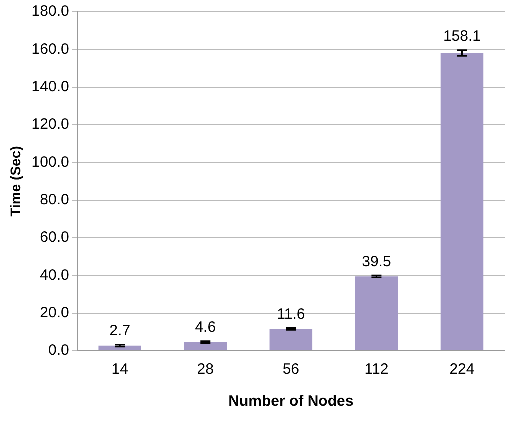  Describe the element at coordinates (205, 327) in the screenshot. I see `data-label: 4.6` at that location.